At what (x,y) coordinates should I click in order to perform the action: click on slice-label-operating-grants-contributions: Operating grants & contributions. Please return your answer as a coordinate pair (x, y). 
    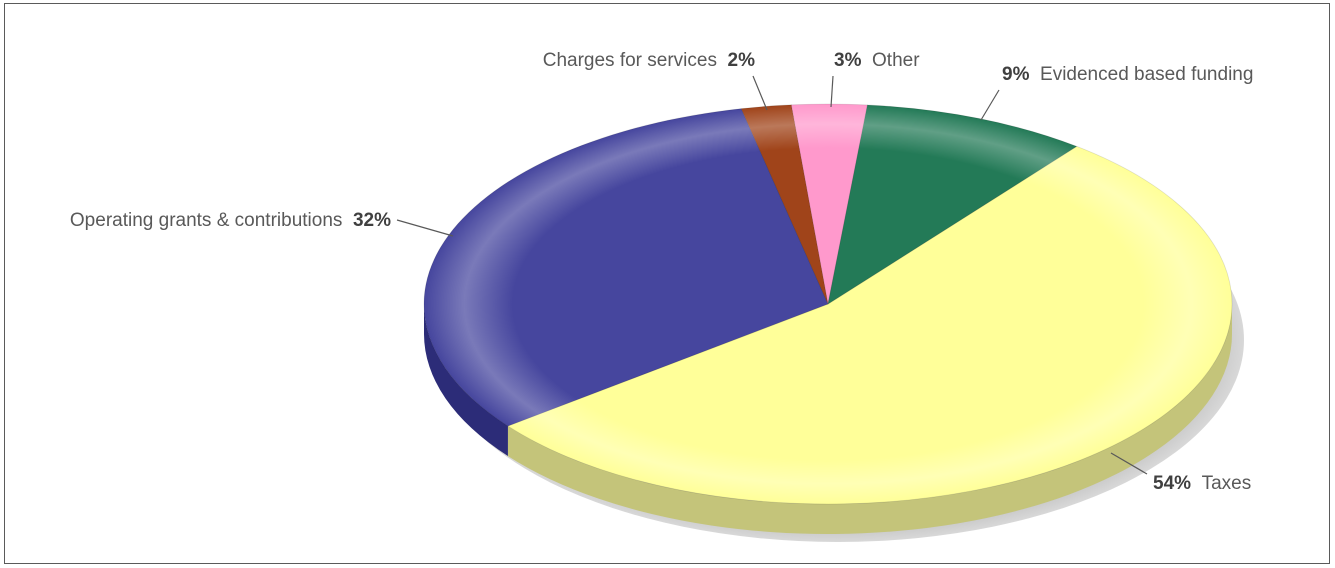
    Looking at the image, I should click on (206, 220).